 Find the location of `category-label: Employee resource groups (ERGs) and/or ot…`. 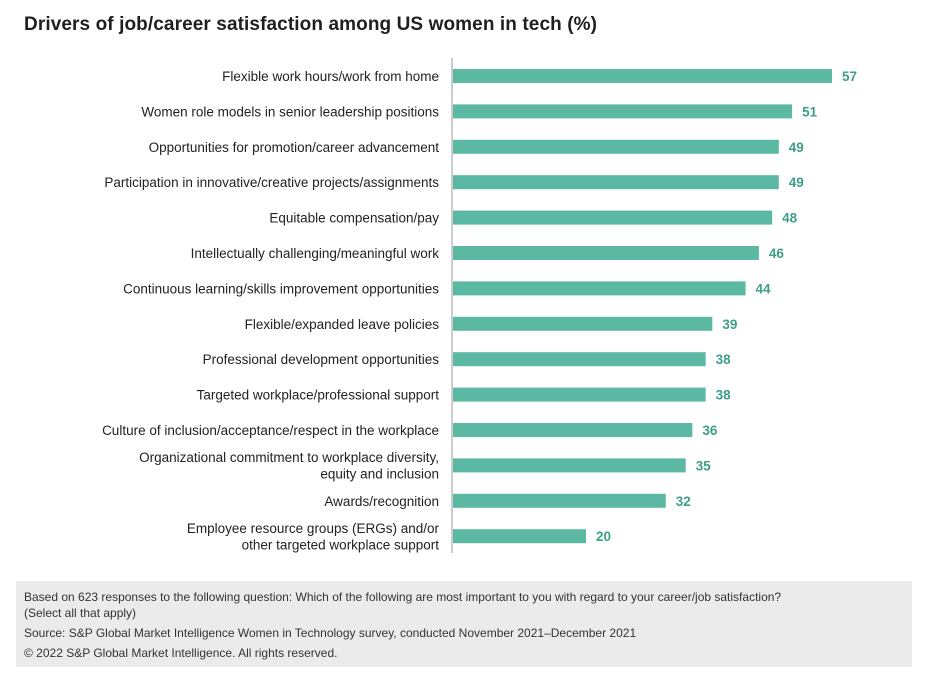

category-label: Employee resource groups (ERGs) and/or ot… is located at coordinates (313, 537).